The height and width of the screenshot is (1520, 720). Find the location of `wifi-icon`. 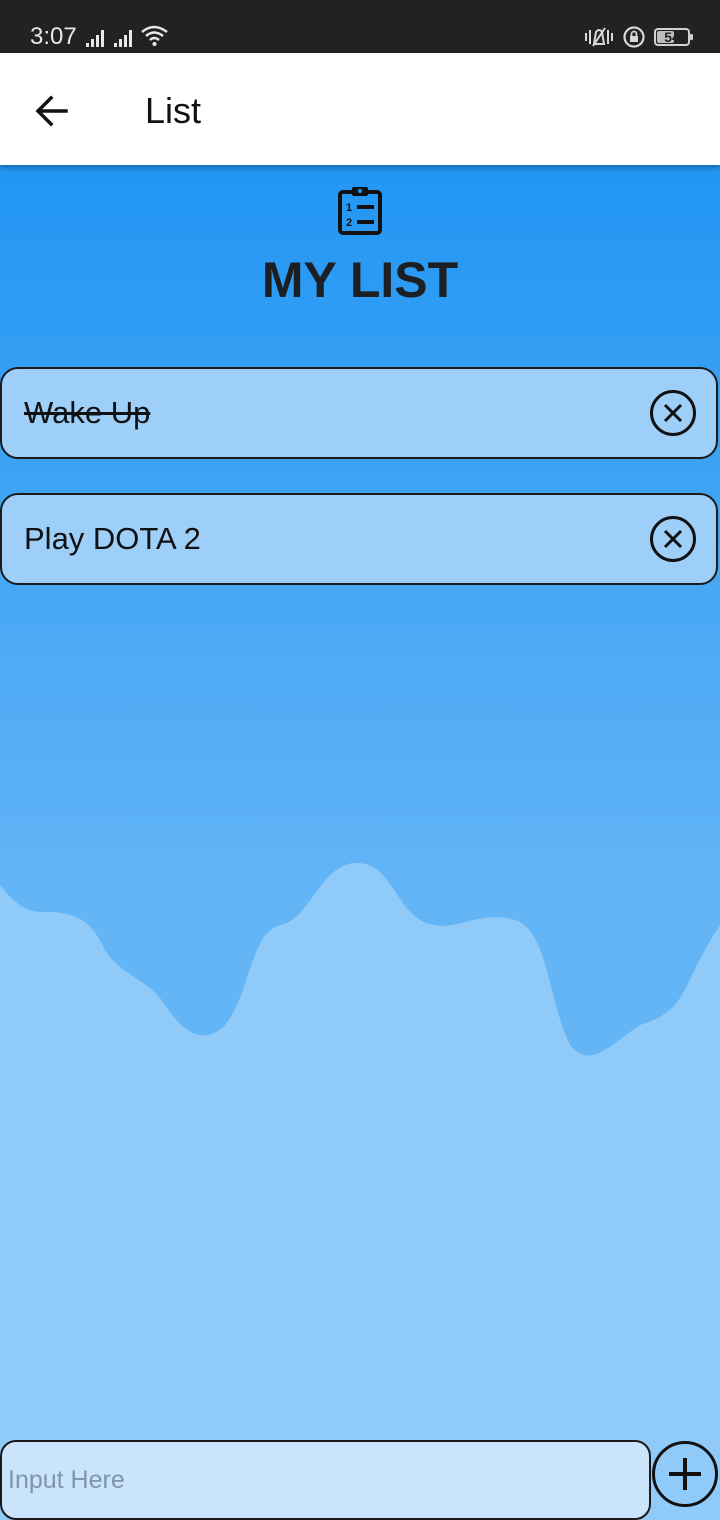

wifi-icon is located at coordinates (154, 35).